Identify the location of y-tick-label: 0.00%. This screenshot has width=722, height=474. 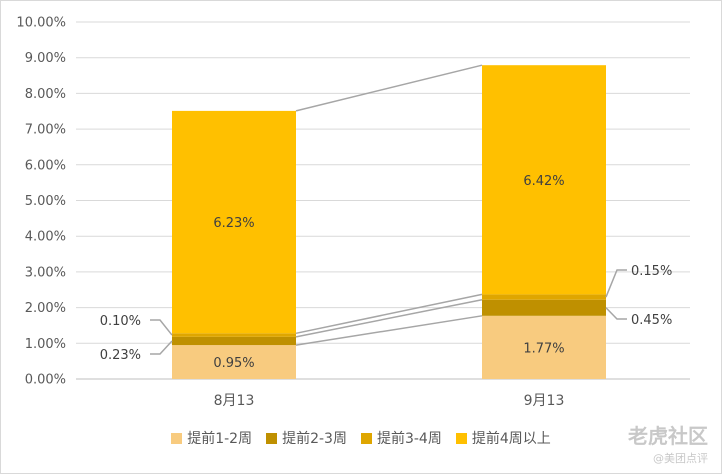
(45, 380).